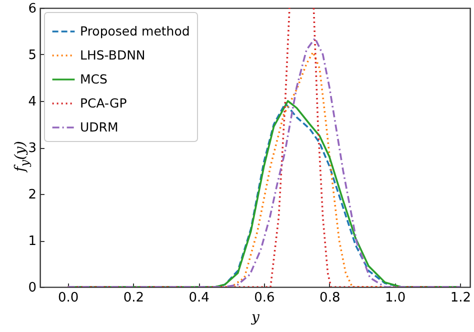 This screenshot has height=332, width=474. I want to click on y-tick-label: 0, so click(32, 288).